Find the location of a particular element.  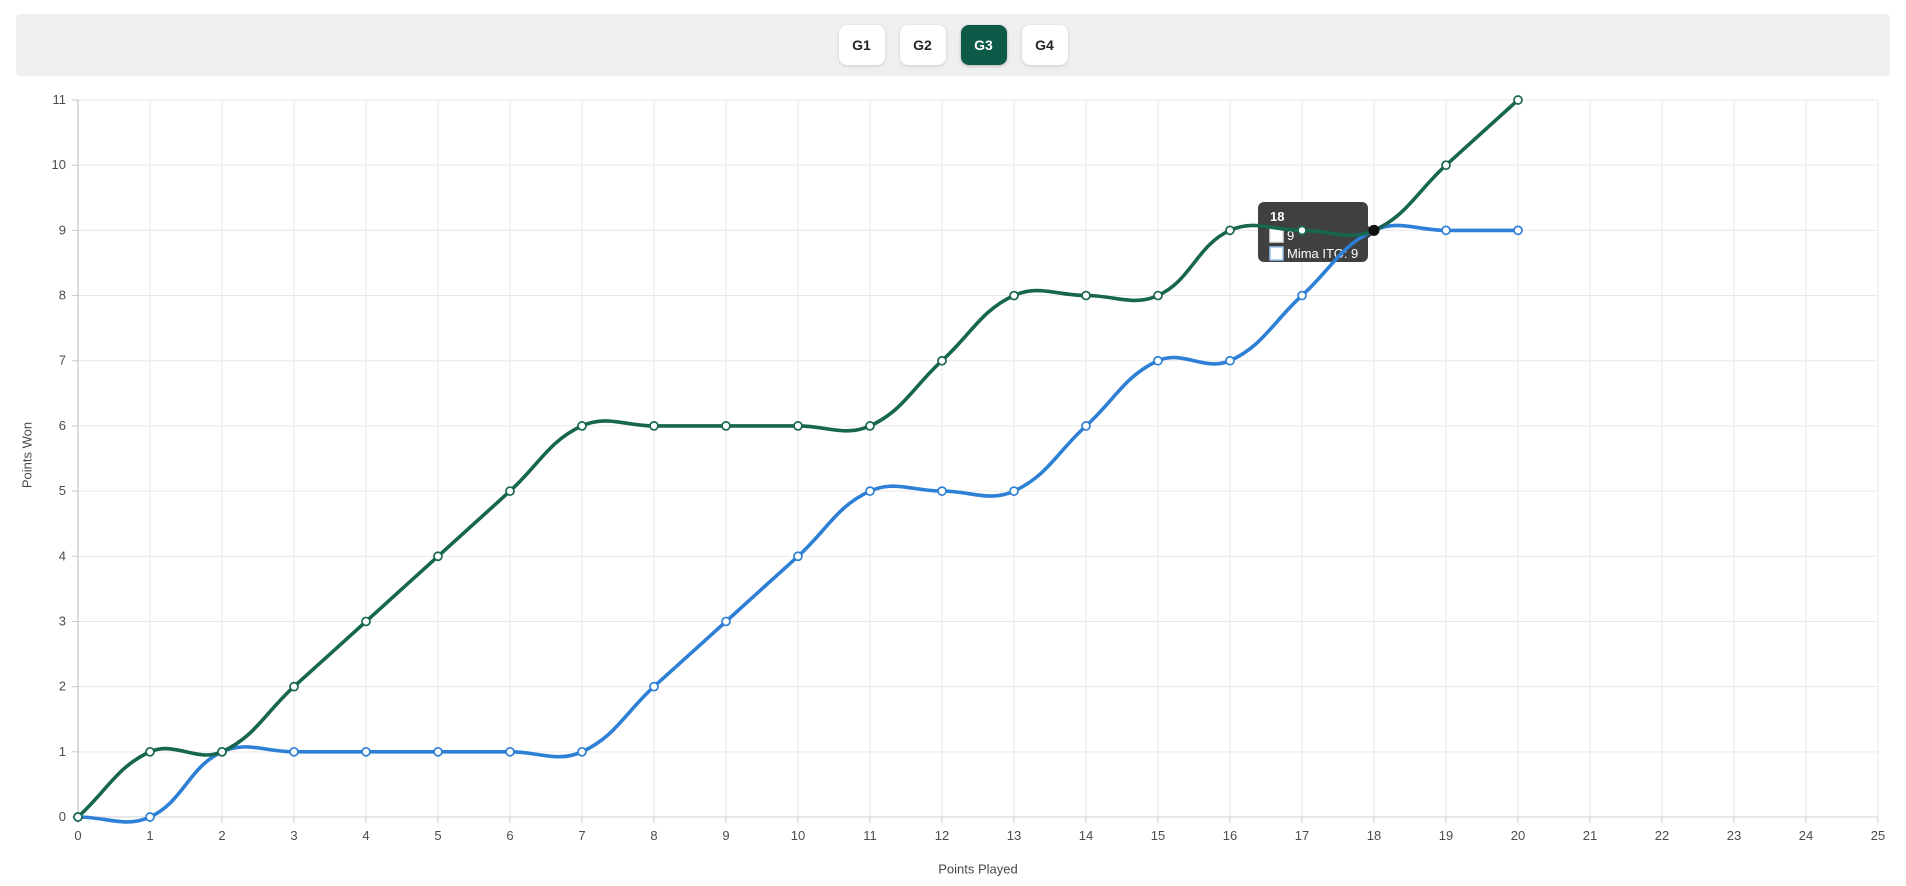

y-tick-label: 5 is located at coordinates (62, 490).